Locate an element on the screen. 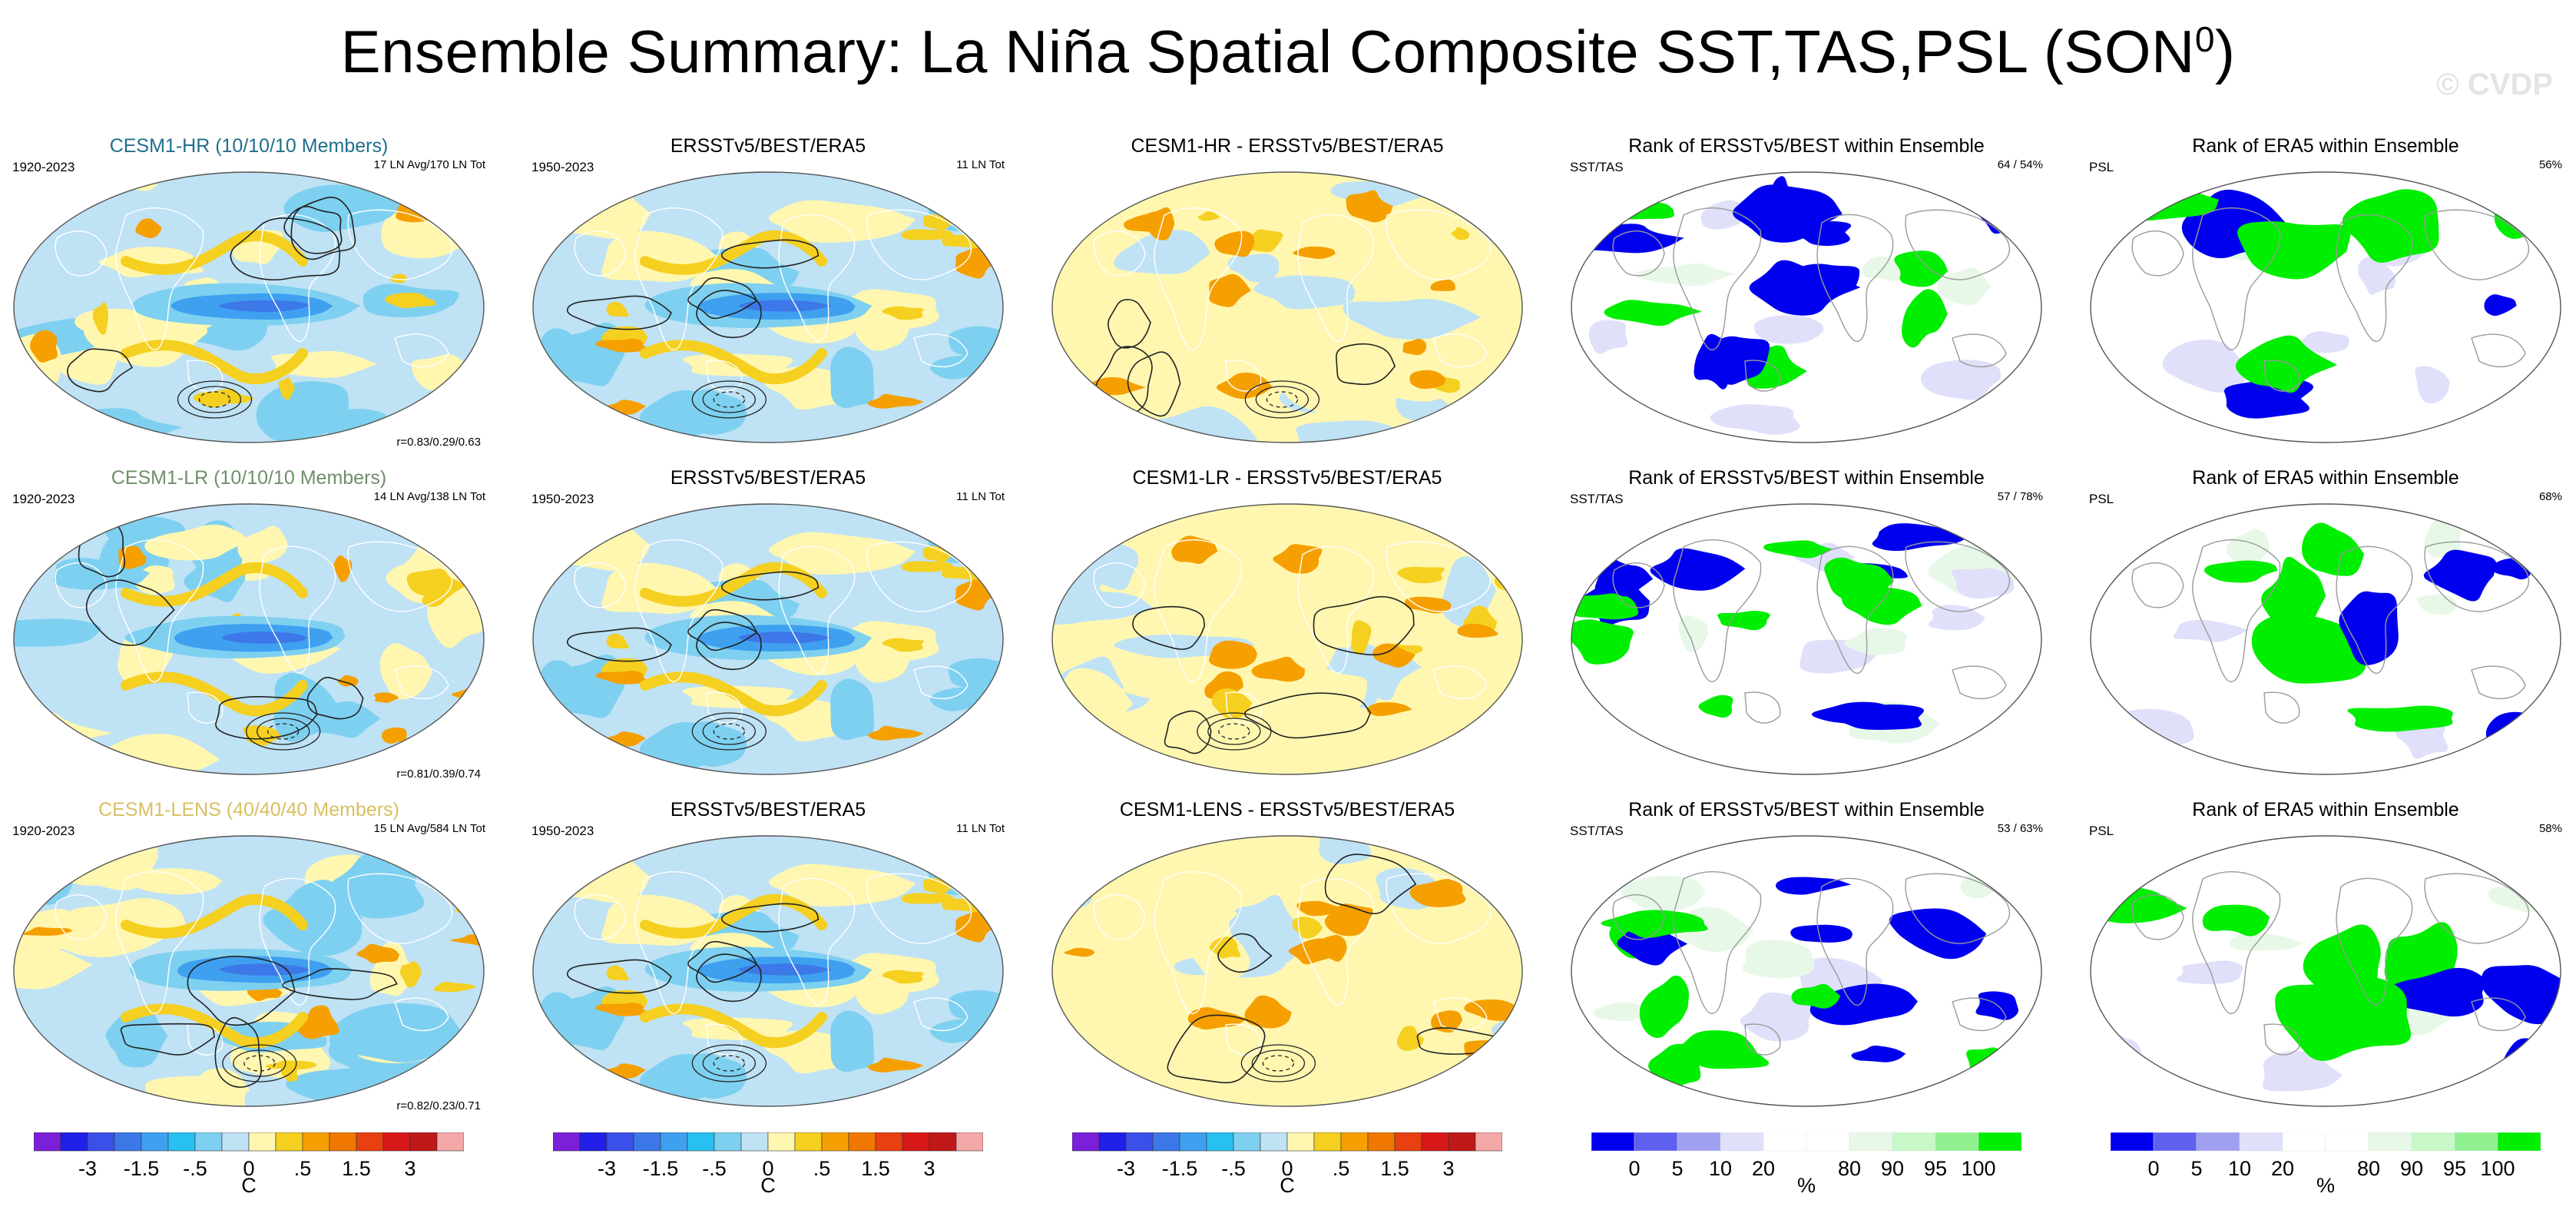 The image size is (2576, 1220). colorbar-tick-label: -.5 is located at coordinates (714, 1168).